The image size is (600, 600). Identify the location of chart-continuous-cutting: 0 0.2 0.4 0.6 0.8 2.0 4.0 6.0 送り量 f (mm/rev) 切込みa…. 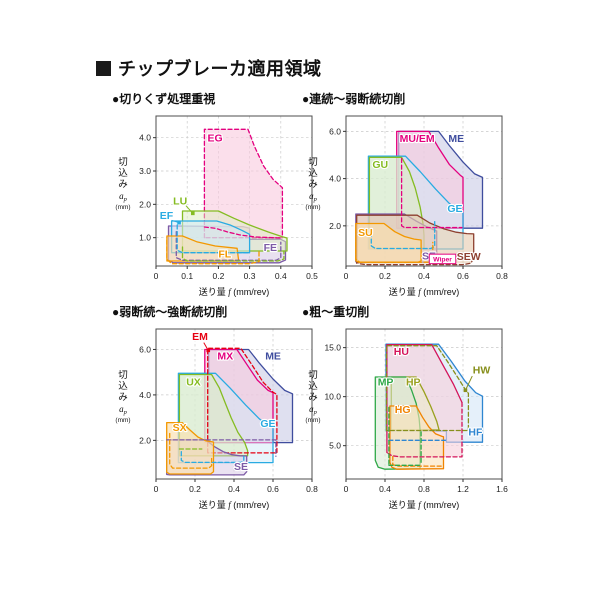
(406, 206).